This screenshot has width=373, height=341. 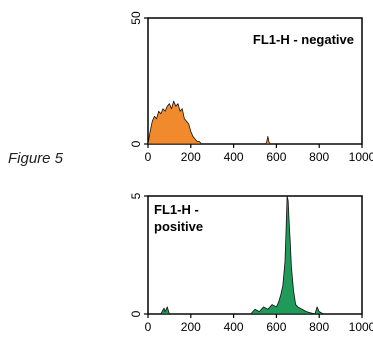 What do you see at coordinates (136, 18) in the screenshot?
I see `y-tick-label: 50` at bounding box center [136, 18].